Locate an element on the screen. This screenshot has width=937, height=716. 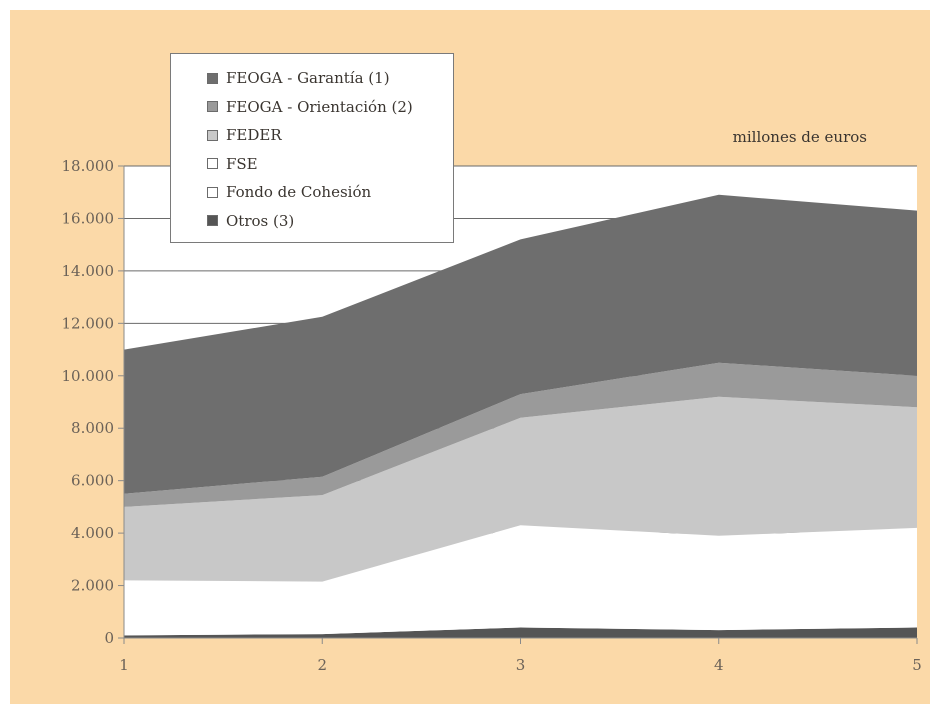
y-tick-label: 4.000 is located at coordinates (92, 533).